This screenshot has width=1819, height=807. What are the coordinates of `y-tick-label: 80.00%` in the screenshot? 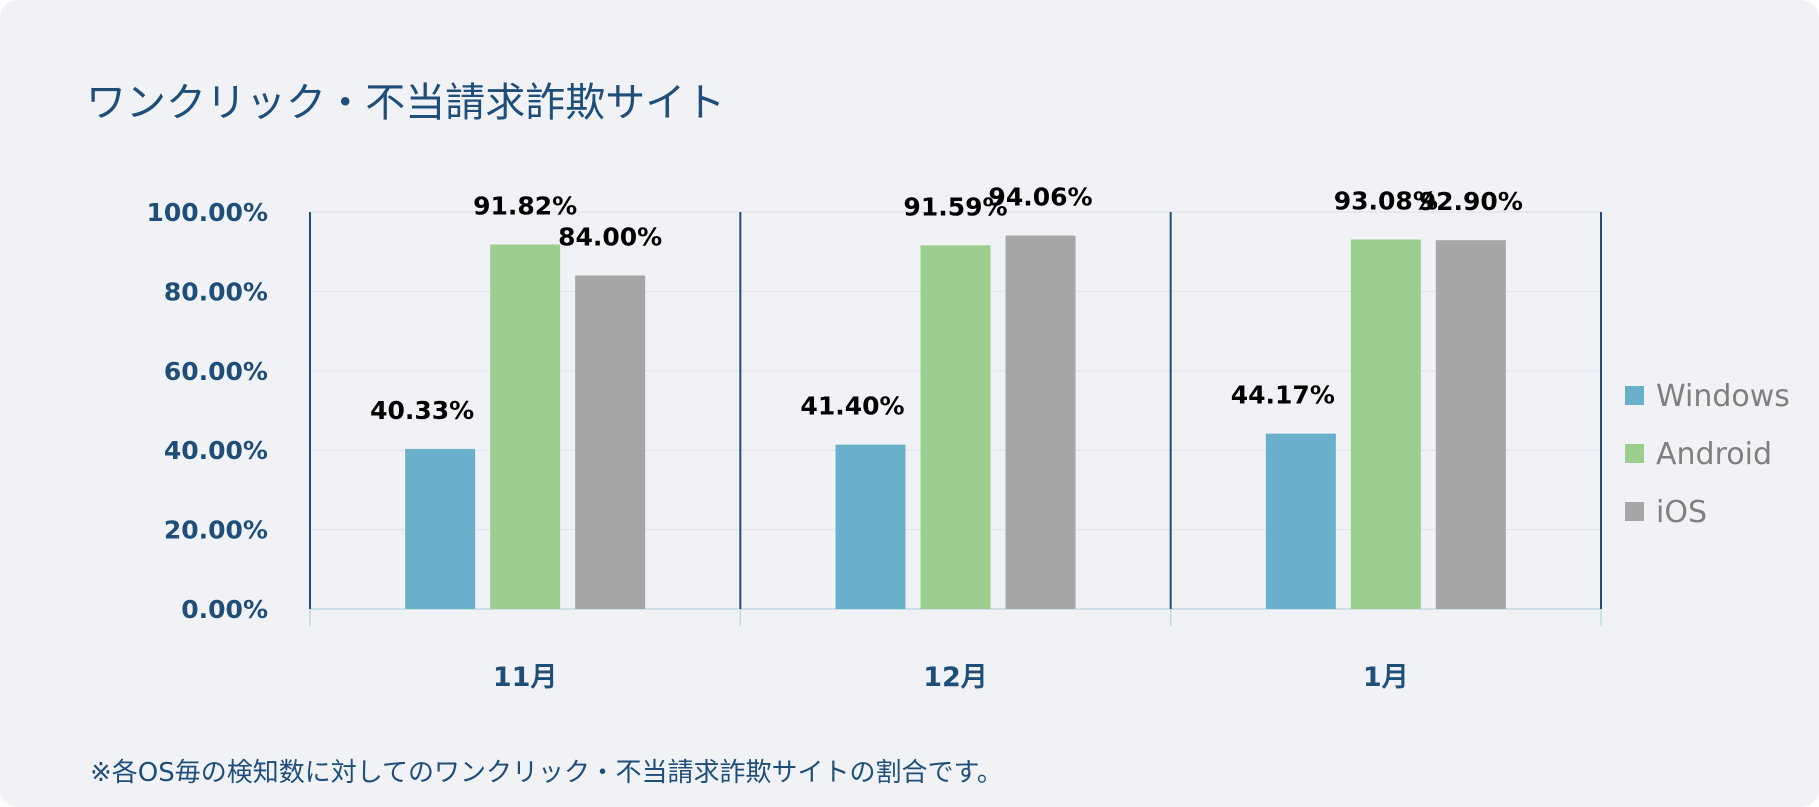 It's located at (216, 291).